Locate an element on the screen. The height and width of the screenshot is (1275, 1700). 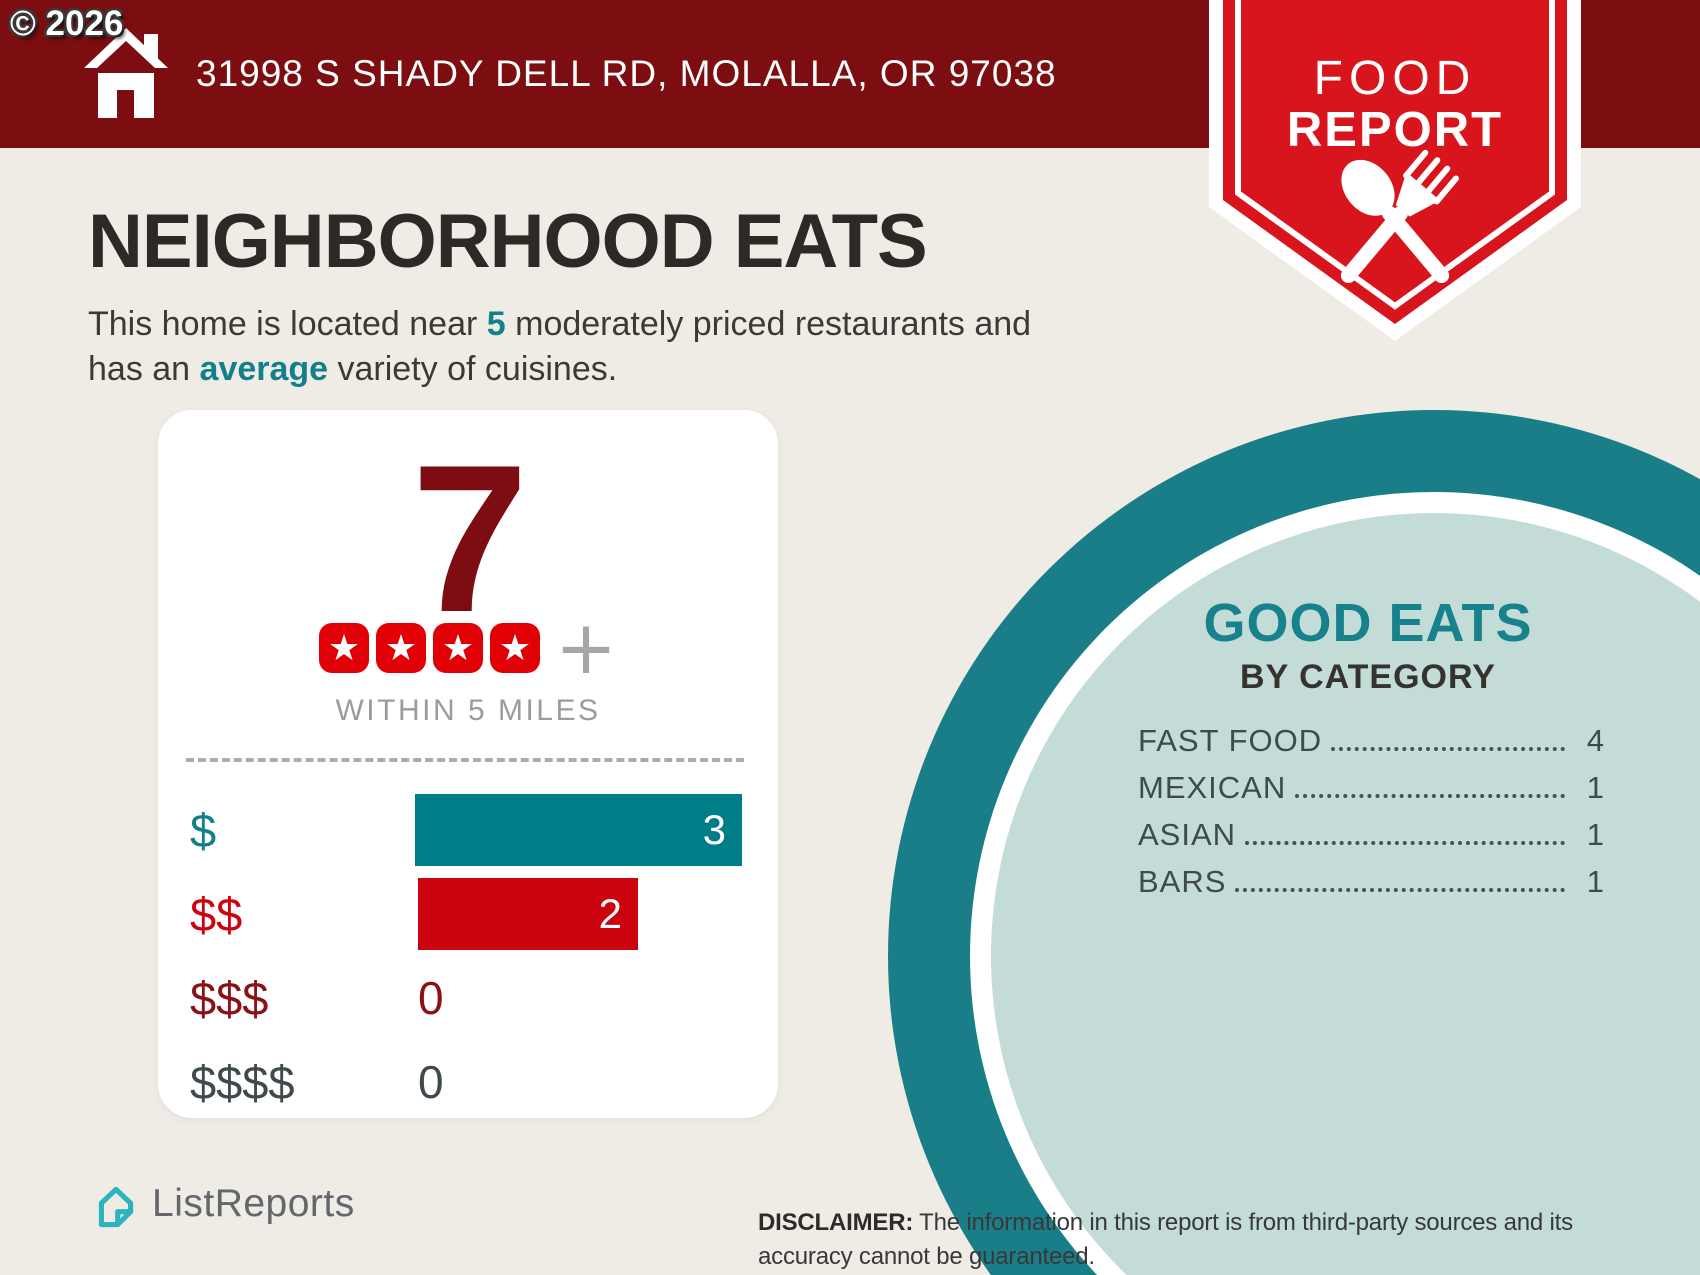
variety-highlight: average is located at coordinates (264, 369).